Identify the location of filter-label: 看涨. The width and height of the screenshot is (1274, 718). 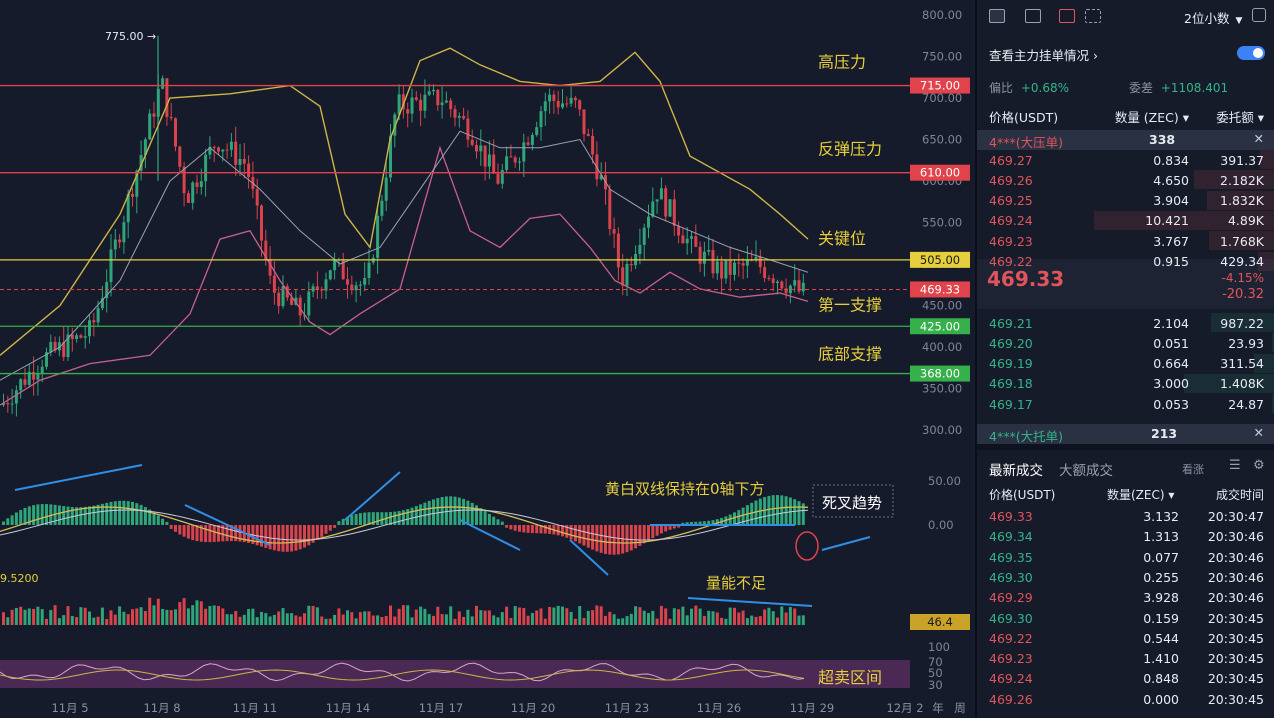
(1193, 469).